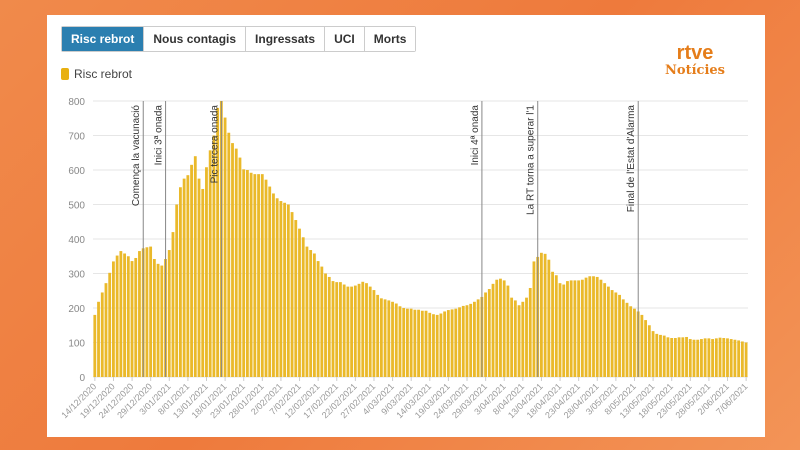 The image size is (800, 450). What do you see at coordinates (76, 102) in the screenshot?
I see `y-tick-label: 800` at bounding box center [76, 102].